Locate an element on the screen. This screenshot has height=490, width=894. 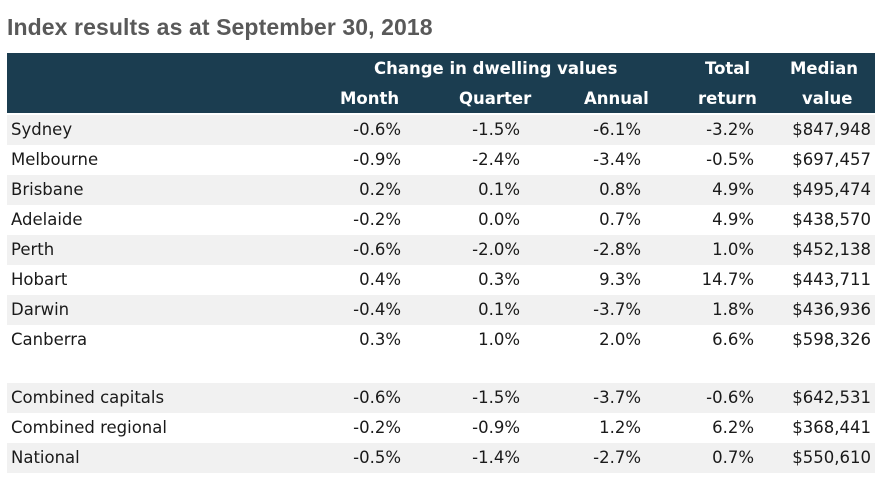
cell-median: $550,610 is located at coordinates (831, 457).